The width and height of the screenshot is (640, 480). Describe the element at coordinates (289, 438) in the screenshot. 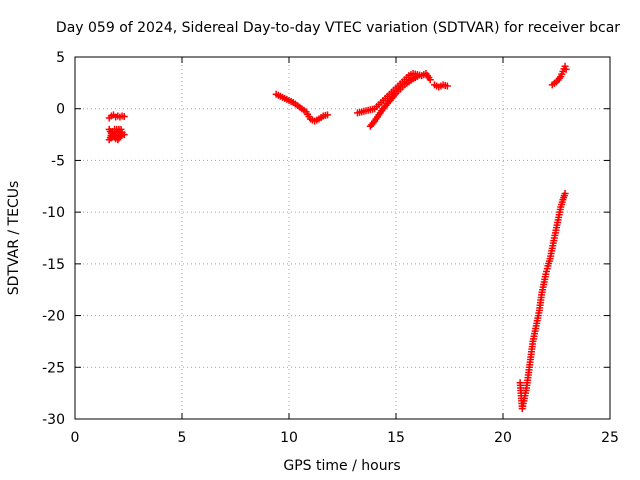

I see `x-tick-label: 10` at that location.